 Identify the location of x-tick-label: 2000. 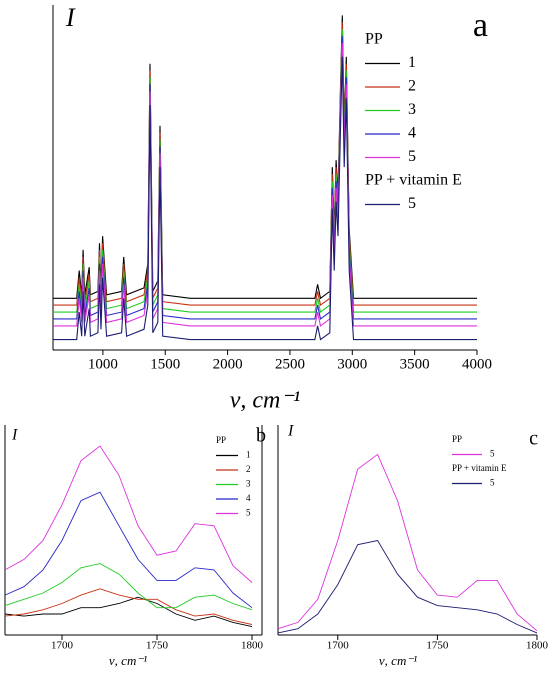
(228, 364).